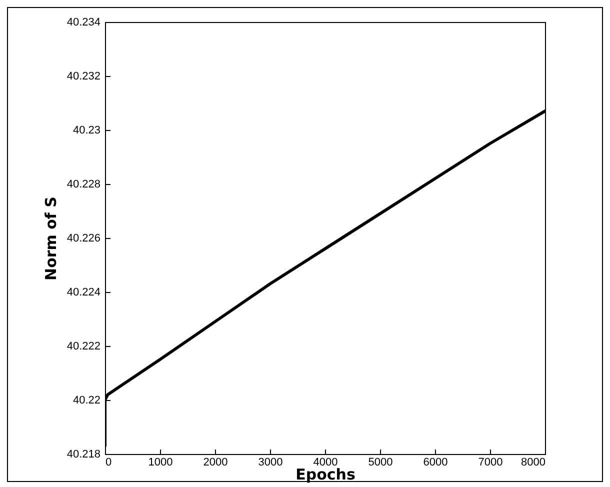 This screenshot has height=487, width=610. Describe the element at coordinates (83, 22) in the screenshot. I see `y-tick-label: 40.234` at that location.